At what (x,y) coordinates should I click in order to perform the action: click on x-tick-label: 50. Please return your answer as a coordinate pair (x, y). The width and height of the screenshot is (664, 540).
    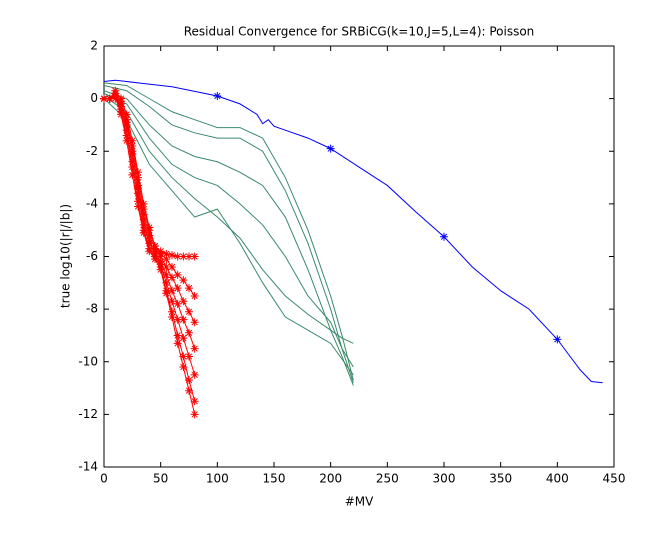
    Looking at the image, I should click on (160, 479).